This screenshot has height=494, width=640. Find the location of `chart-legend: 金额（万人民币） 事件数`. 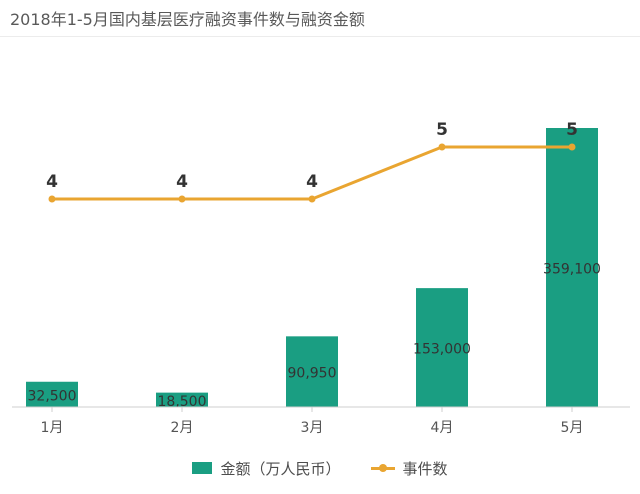

chart-legend: 金额（万人民币） 事件数 is located at coordinates (320, 468).